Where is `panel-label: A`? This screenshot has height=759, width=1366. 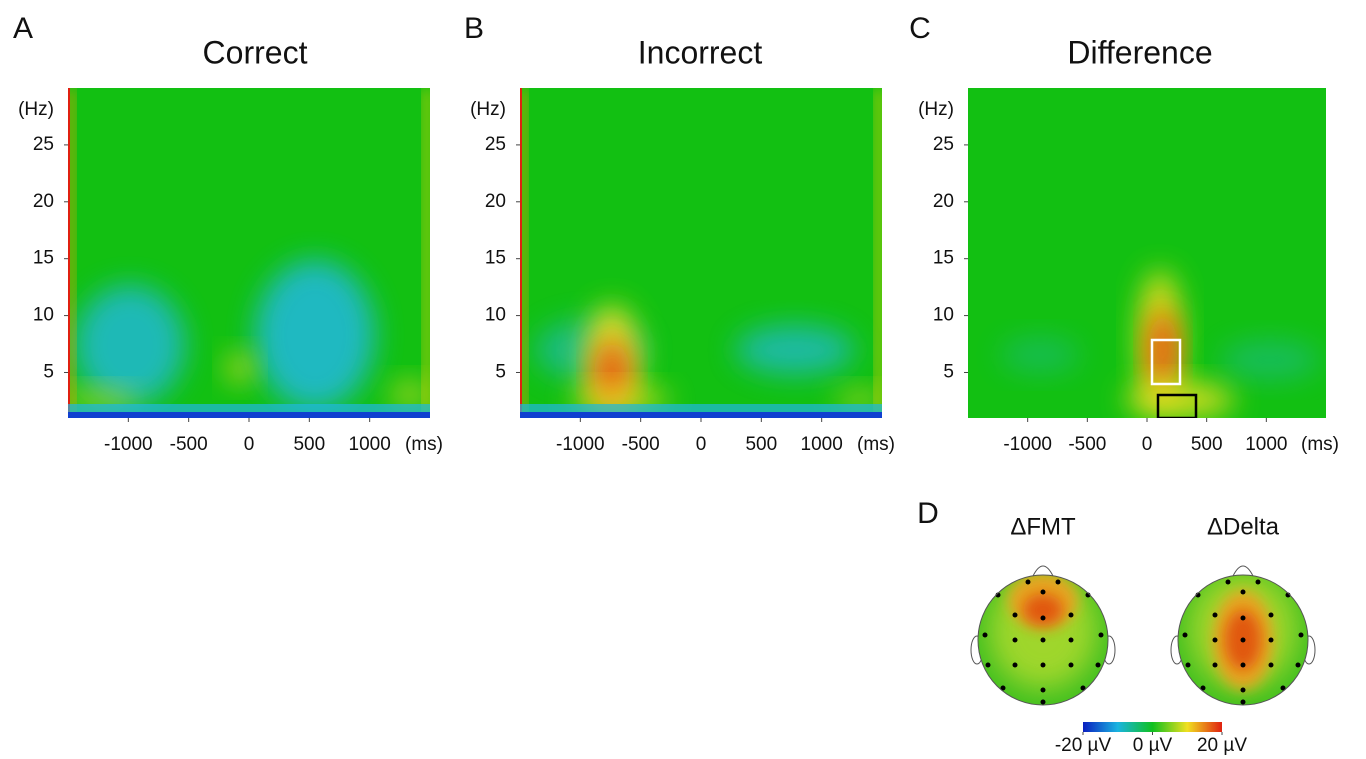
panel-label: A is located at coordinates (23, 28).